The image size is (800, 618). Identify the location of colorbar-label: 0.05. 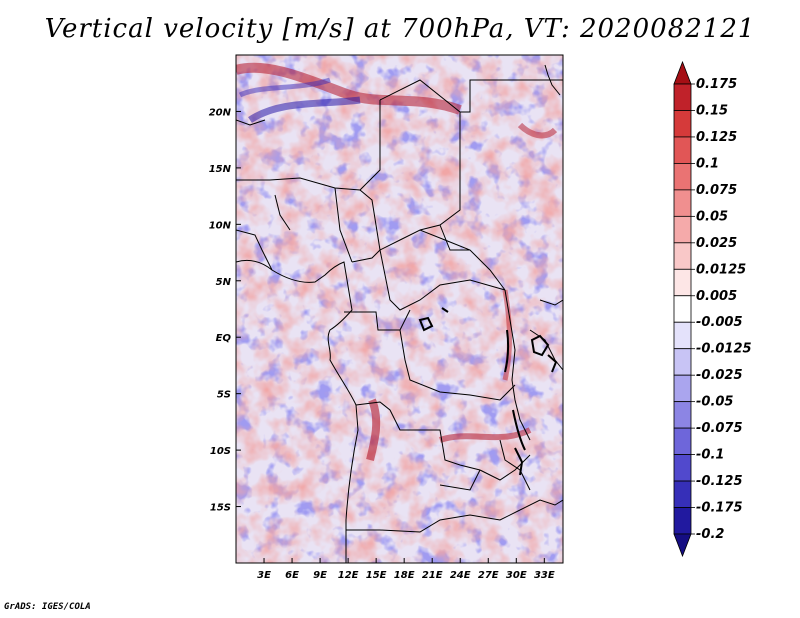
(712, 216).